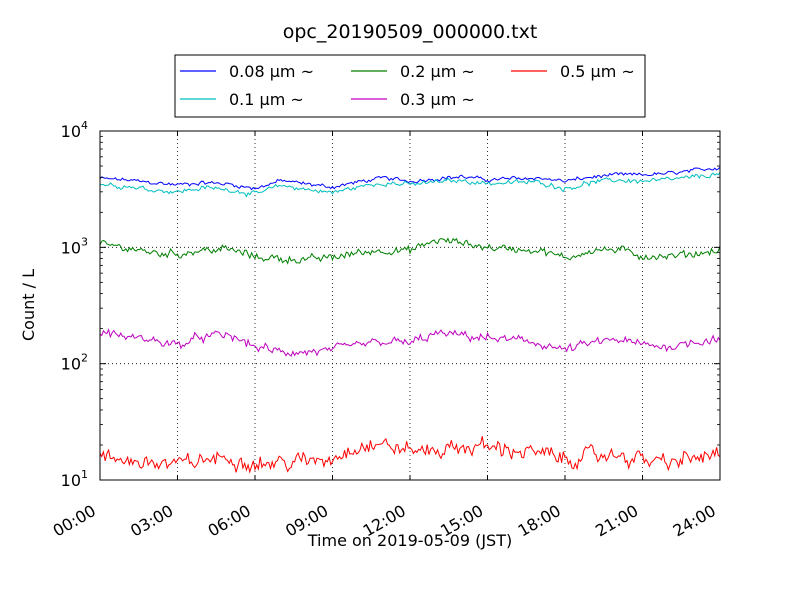 The image size is (800, 600). Describe the element at coordinates (437, 99) in the screenshot. I see `legend-label: 0.3 μm ~` at that location.